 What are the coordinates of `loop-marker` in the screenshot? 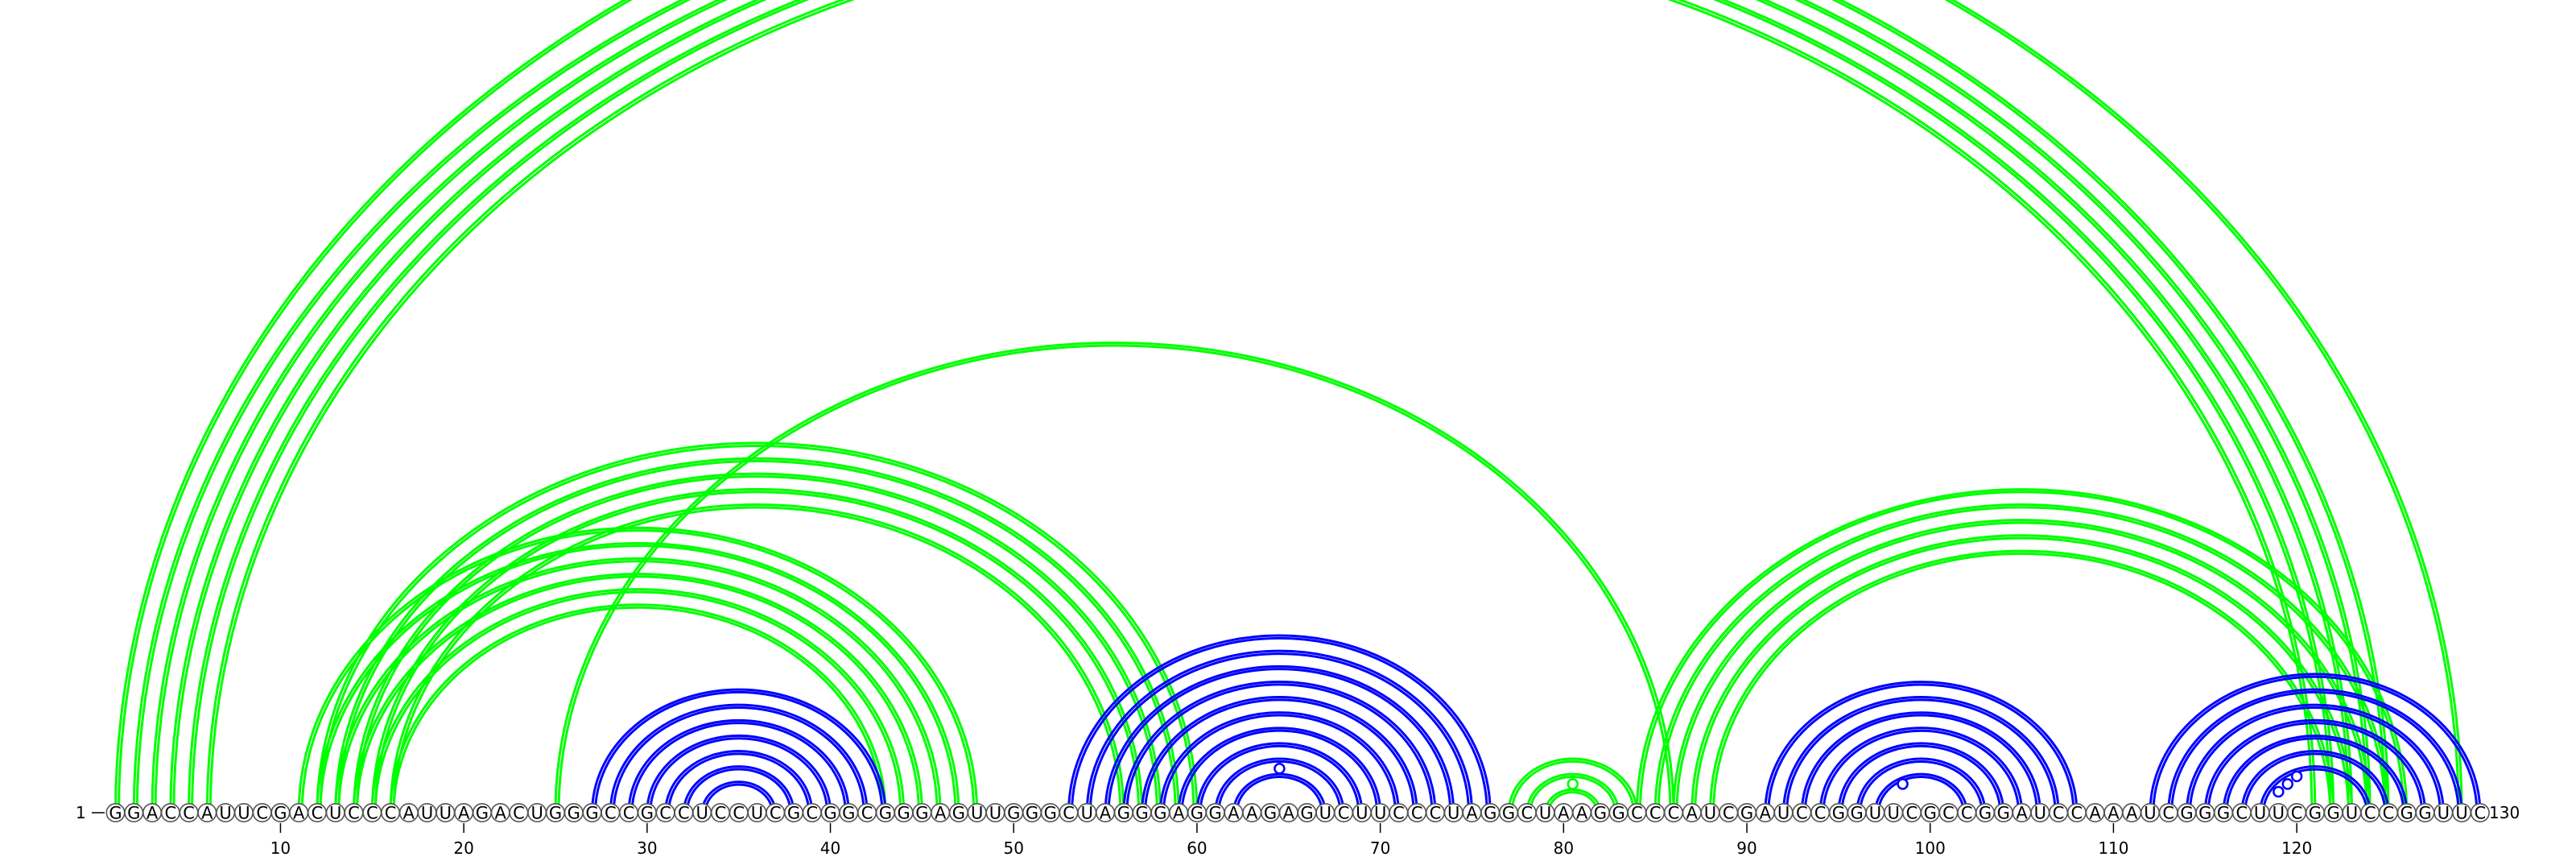 It's located at (2279, 791).